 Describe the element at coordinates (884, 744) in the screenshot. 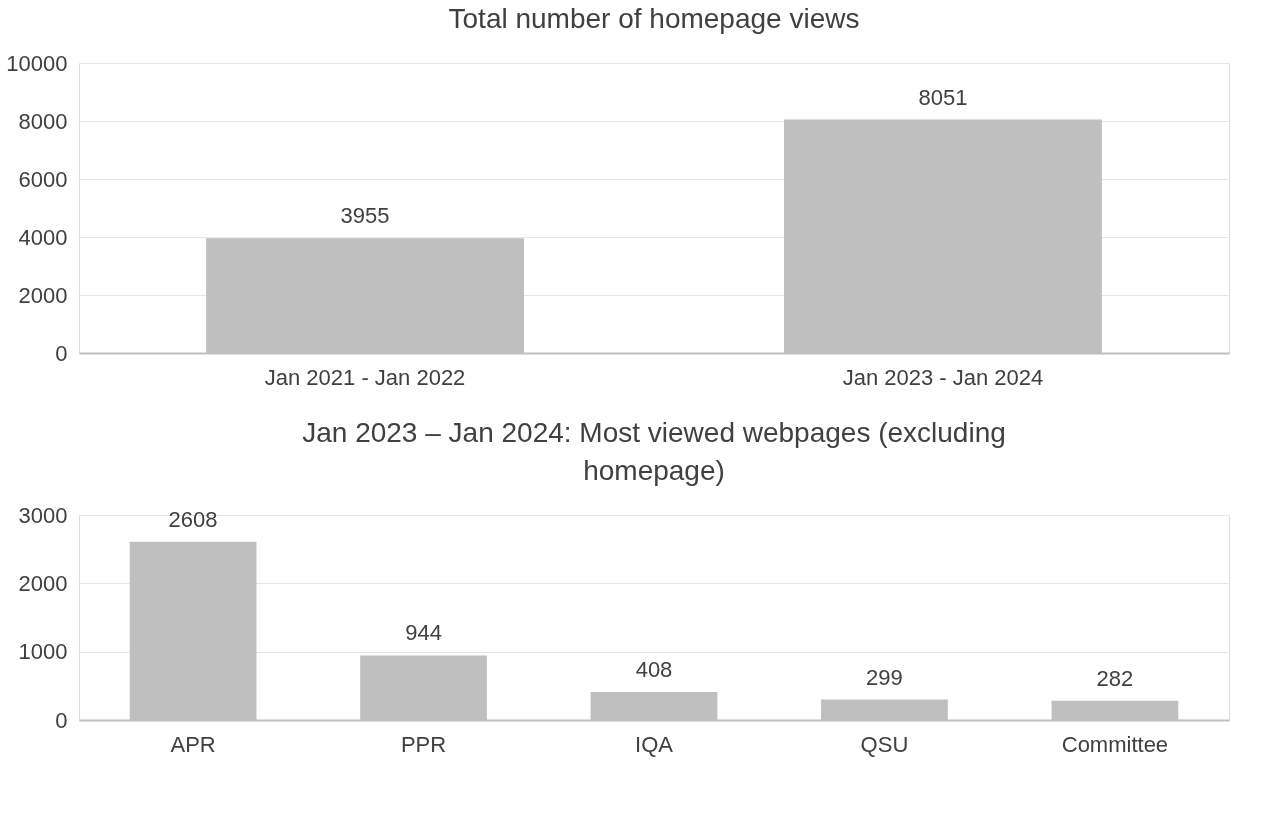

I see `x-tick-label: QSU` at that location.